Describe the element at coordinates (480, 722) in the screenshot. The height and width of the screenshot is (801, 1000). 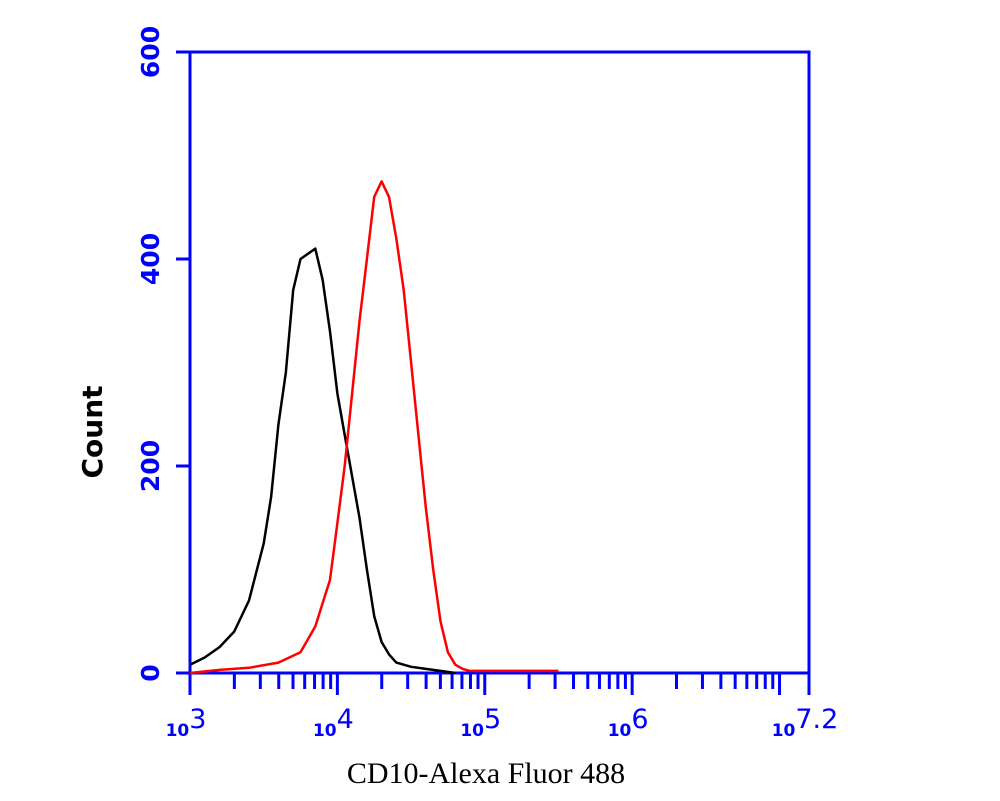
I see `x-tick-label: 10⁵` at that location.